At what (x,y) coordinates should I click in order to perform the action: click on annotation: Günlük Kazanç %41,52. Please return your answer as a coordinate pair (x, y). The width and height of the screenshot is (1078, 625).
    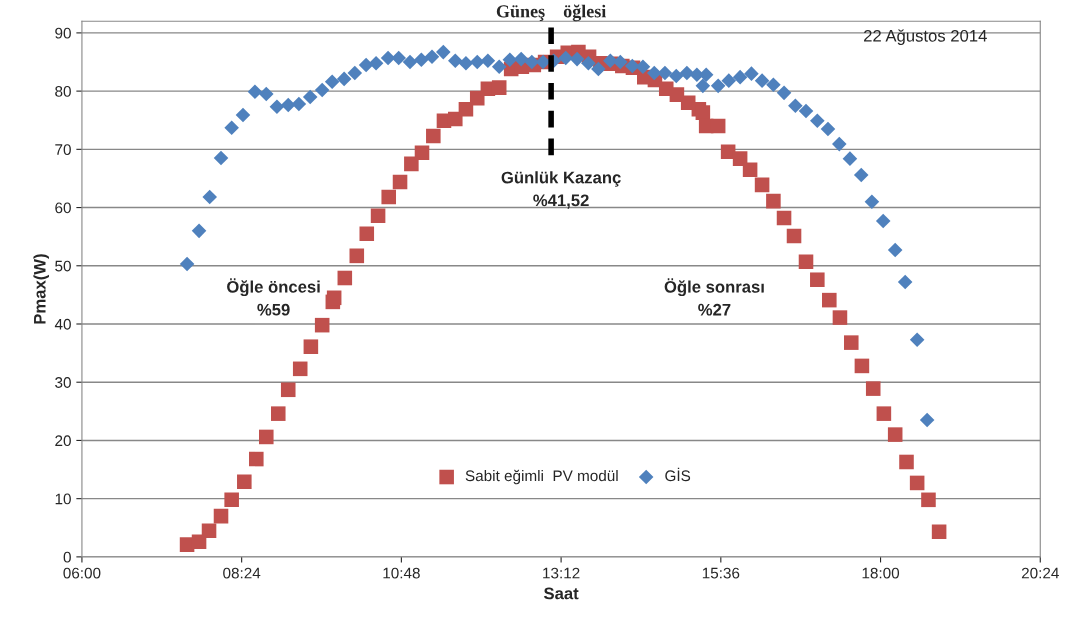
    Looking at the image, I should click on (561, 190).